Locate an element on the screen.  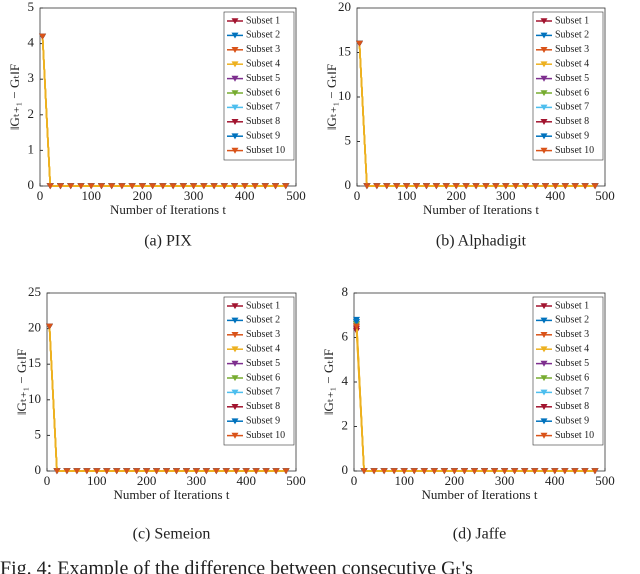
subplot-caption: (b) Alphadigit is located at coordinates (481, 241).